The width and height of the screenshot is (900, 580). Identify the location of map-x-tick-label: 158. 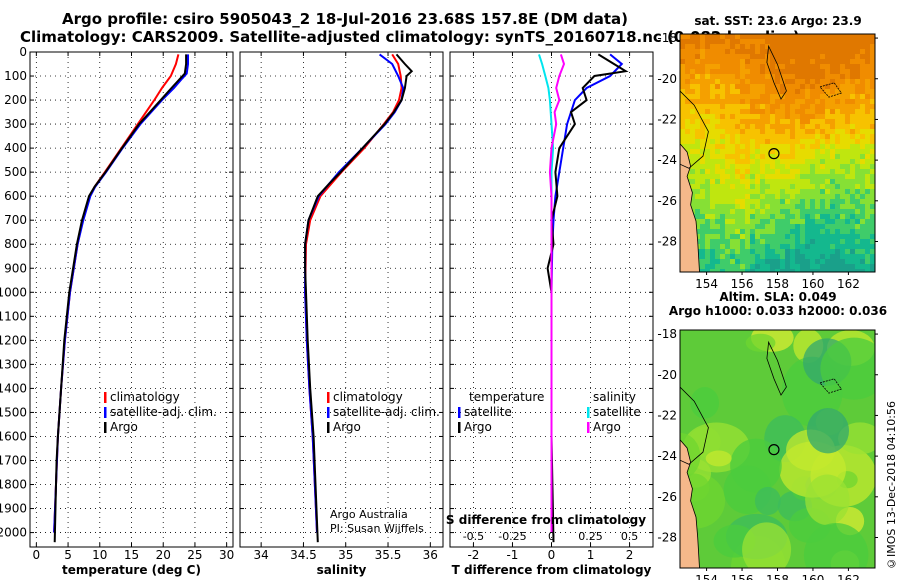
(777, 284).